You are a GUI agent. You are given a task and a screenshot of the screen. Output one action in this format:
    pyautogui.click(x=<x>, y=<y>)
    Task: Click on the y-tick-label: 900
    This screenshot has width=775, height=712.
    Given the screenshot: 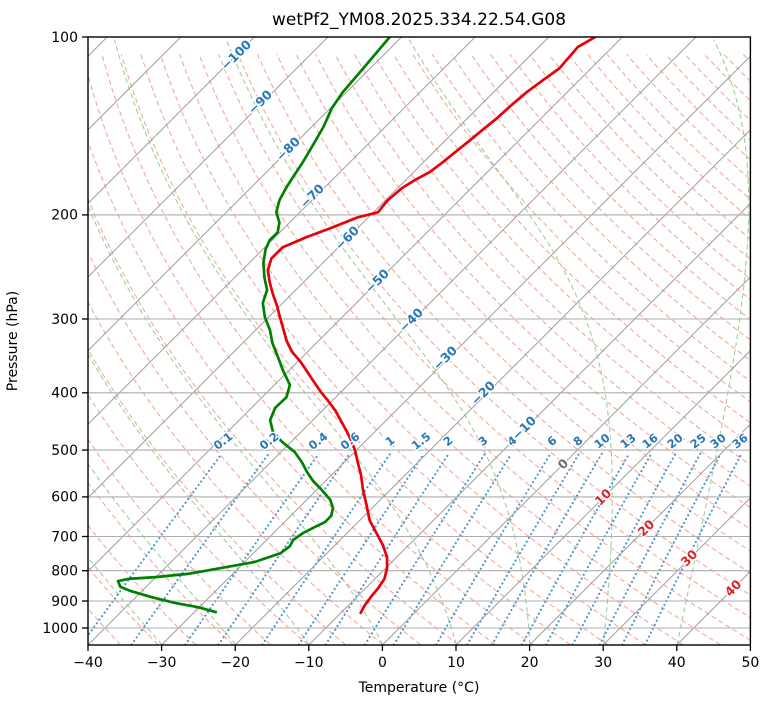 What is the action you would take?
    pyautogui.click(x=64, y=602)
    